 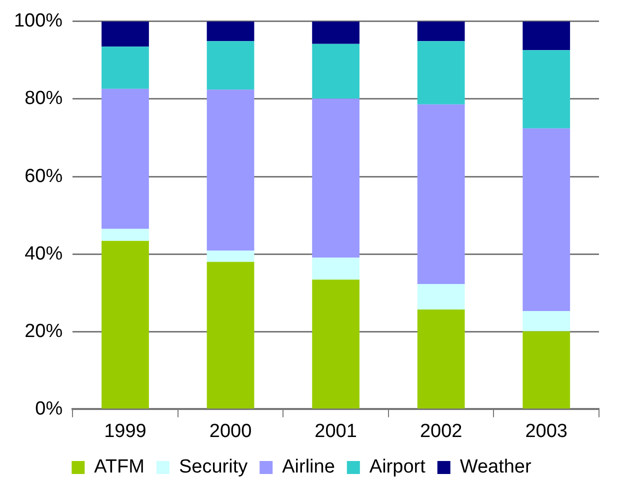 I want to click on y-tick-label: 20%, so click(x=43, y=331).